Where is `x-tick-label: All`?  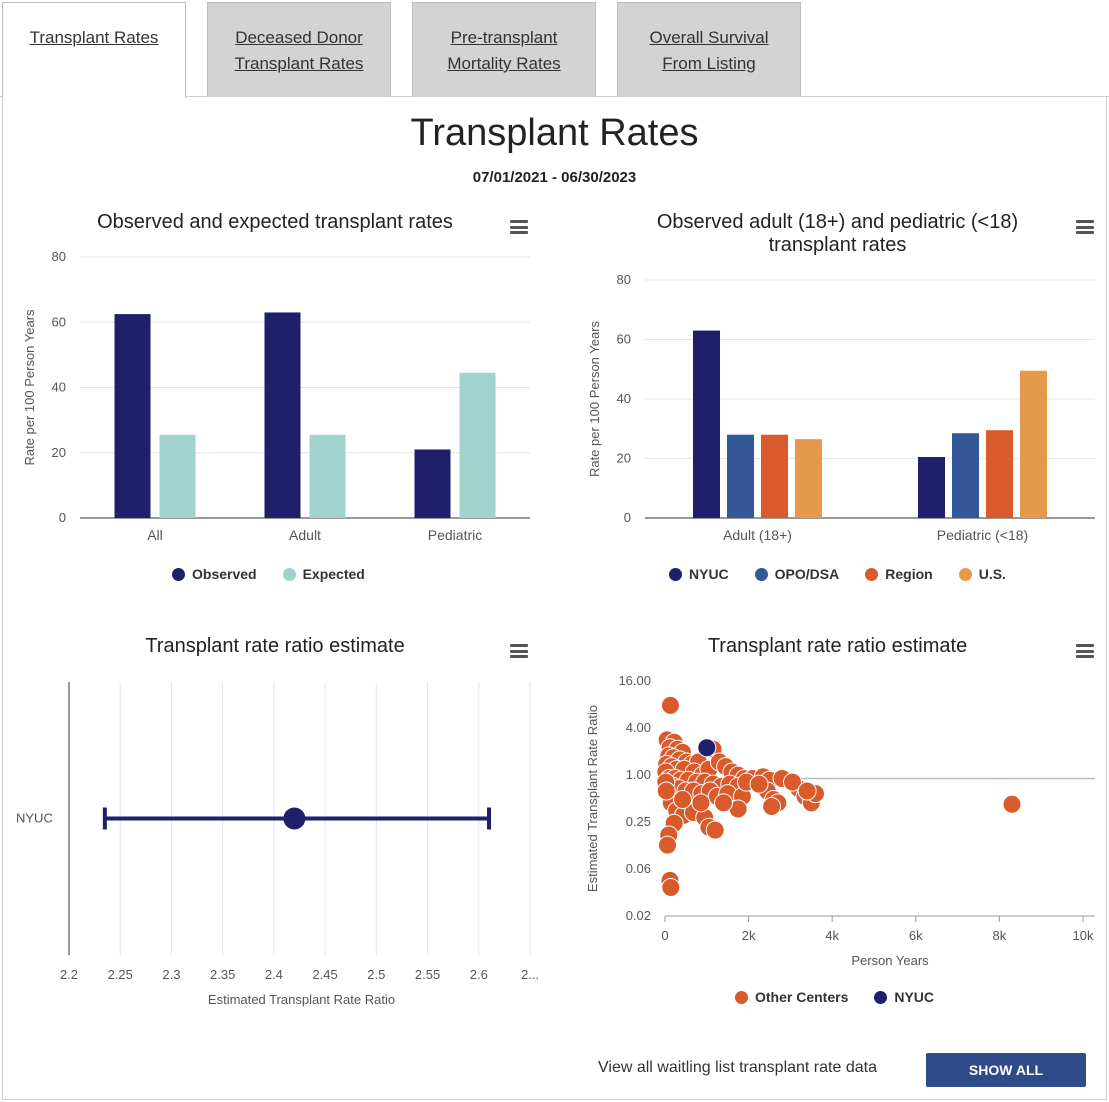
x-tick-label: All is located at coordinates (155, 535).